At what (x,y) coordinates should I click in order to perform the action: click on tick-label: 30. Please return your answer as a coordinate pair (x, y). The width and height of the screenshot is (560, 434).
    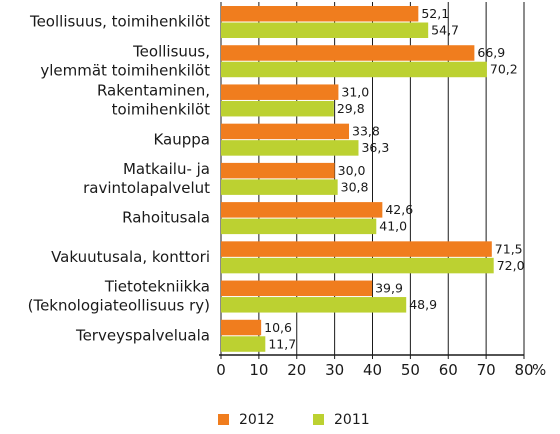
    Looking at the image, I should click on (334, 370).